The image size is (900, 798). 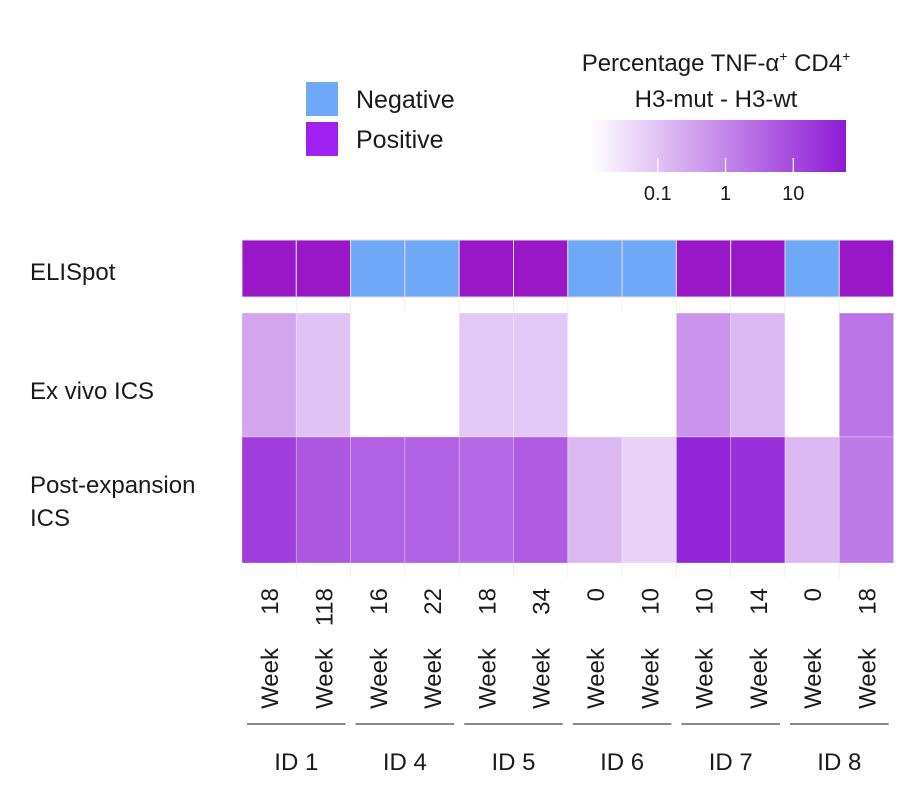 What do you see at coordinates (793, 194) in the screenshot?
I see `colorbar-tick-label: 10` at bounding box center [793, 194].